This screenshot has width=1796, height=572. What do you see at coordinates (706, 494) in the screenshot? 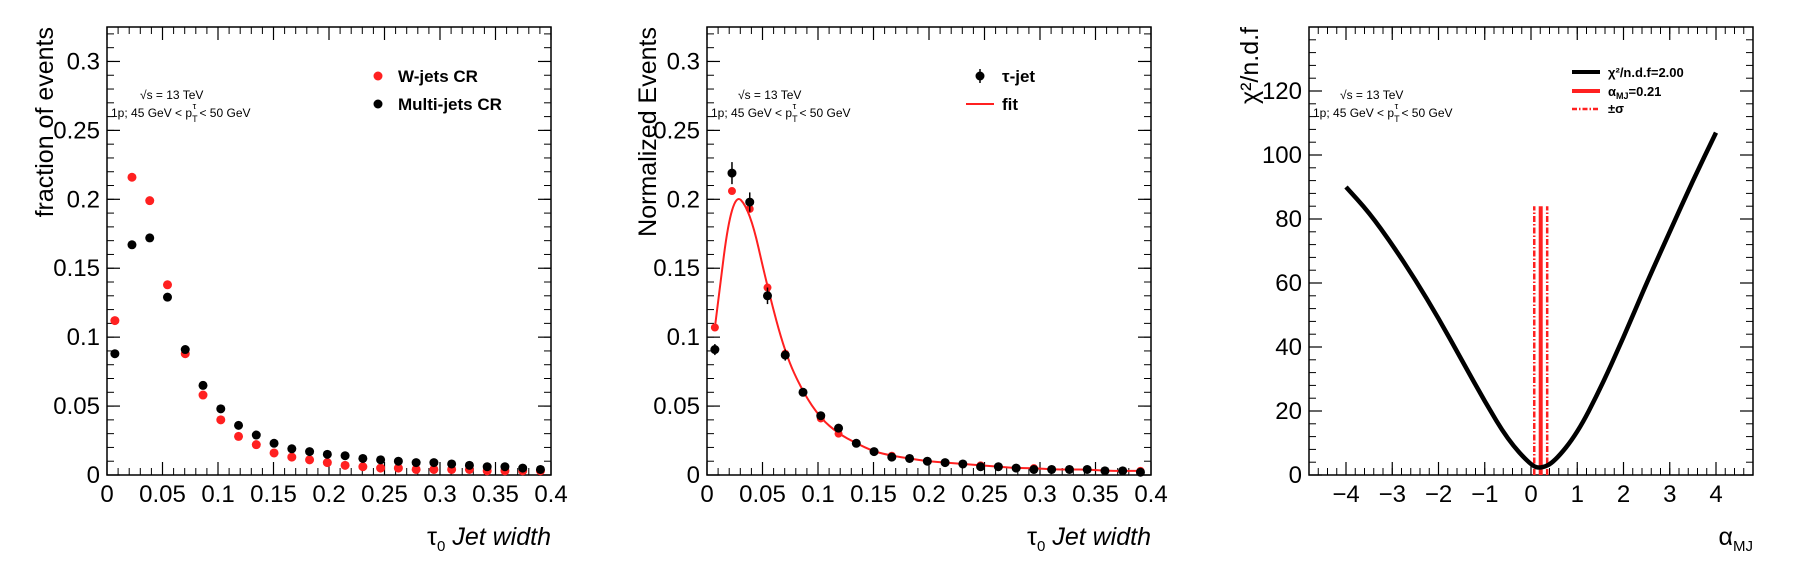
I see `x-tick-label: 0` at bounding box center [706, 494].